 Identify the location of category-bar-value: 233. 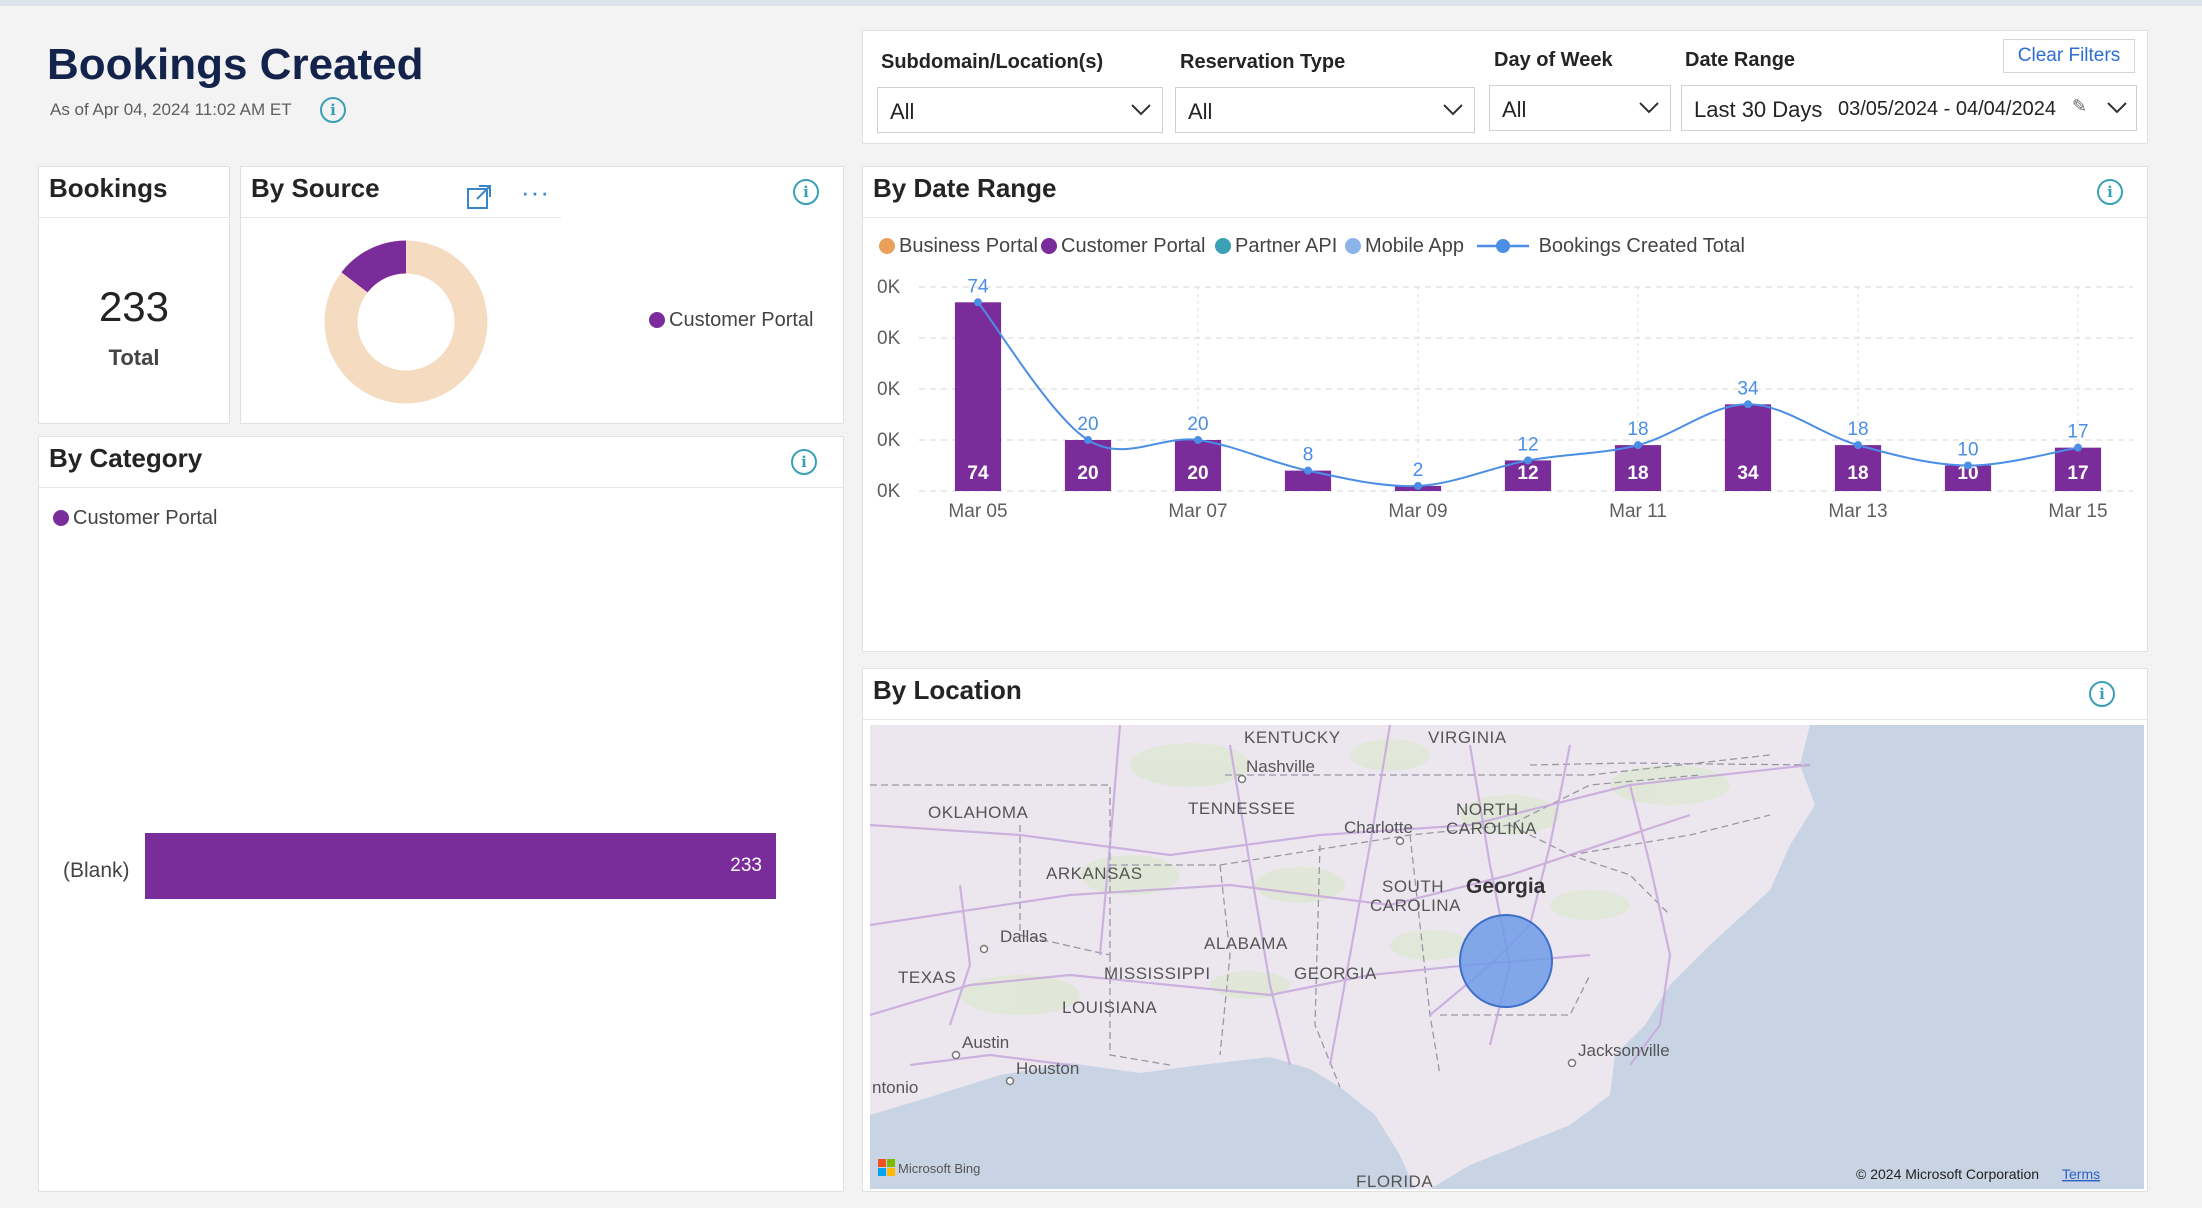
(746, 865).